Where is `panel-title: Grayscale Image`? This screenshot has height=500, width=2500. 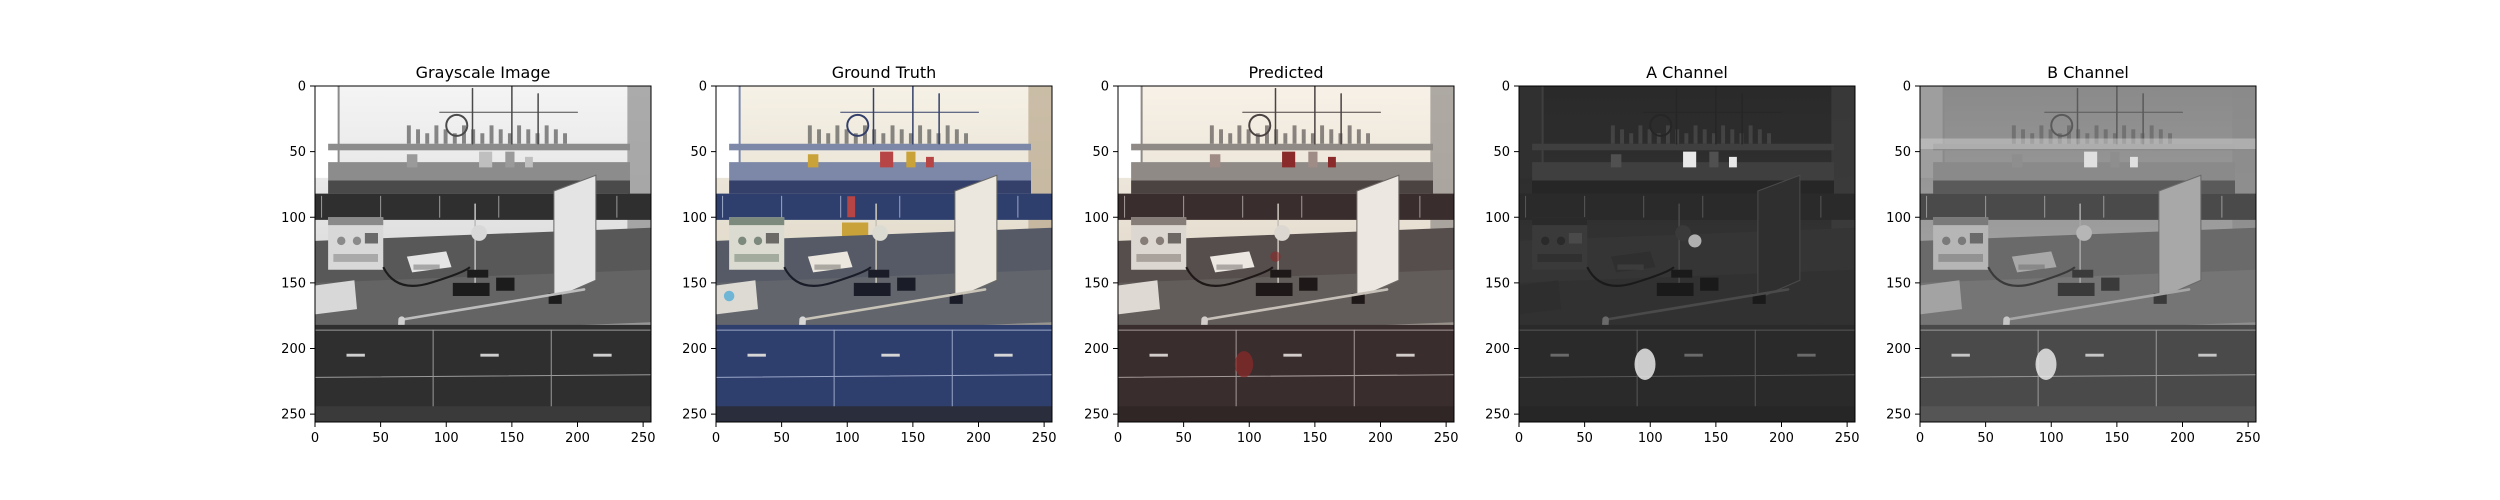
panel-title: Grayscale Image is located at coordinates (483, 72).